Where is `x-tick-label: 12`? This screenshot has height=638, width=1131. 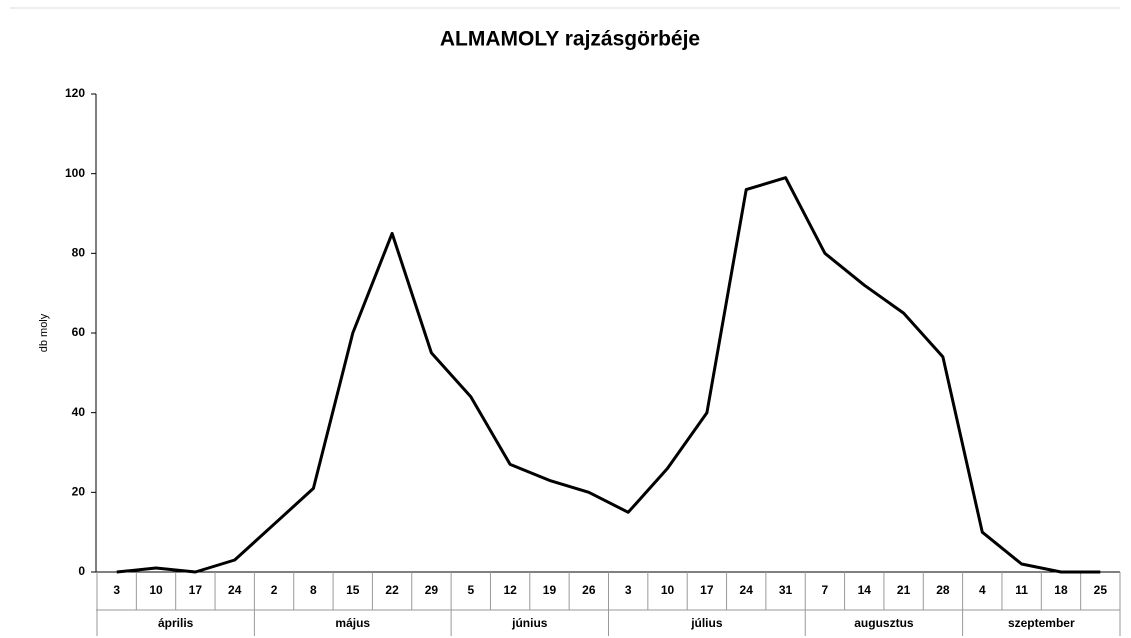
x-tick-label: 12 is located at coordinates (510, 590).